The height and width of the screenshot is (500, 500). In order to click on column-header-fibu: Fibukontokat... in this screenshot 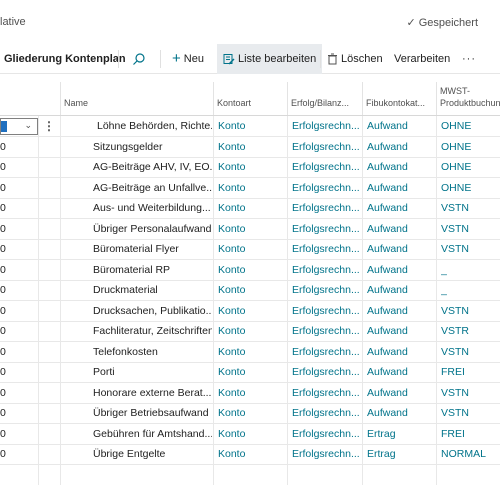, I will do `click(396, 103)`.